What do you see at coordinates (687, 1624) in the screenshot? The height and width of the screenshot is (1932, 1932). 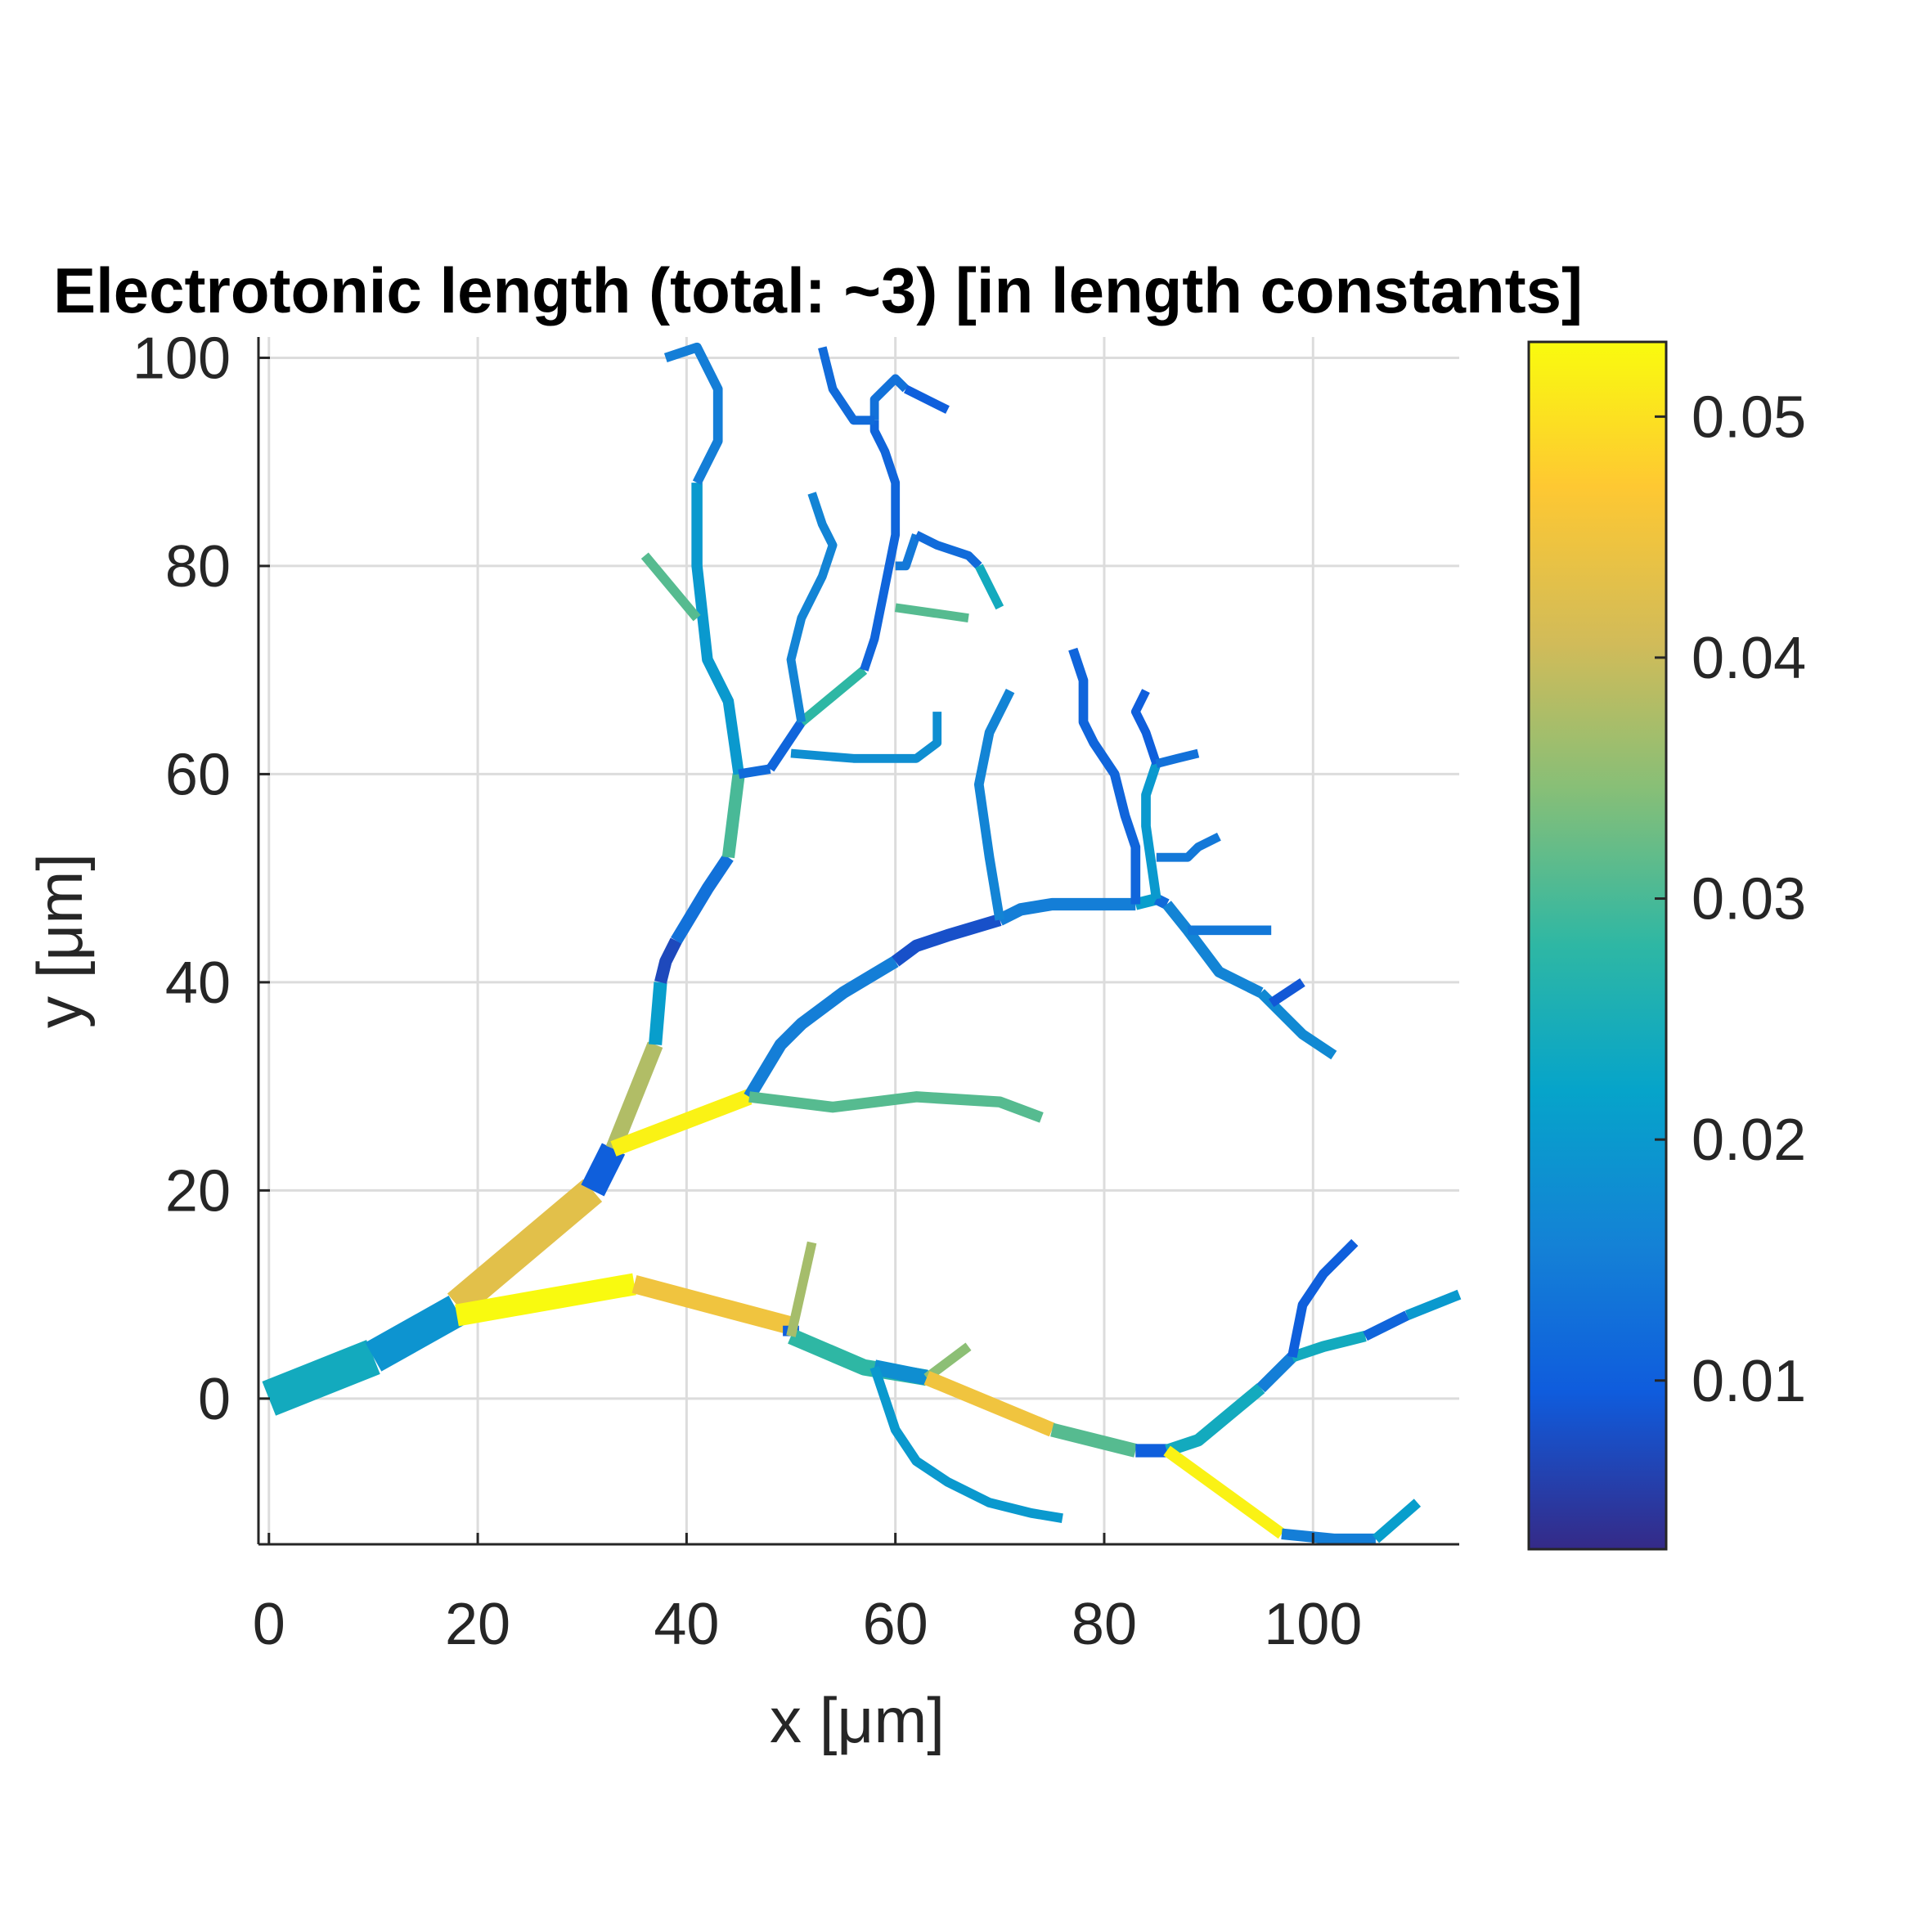 I see `x-tick-label: 40` at bounding box center [687, 1624].